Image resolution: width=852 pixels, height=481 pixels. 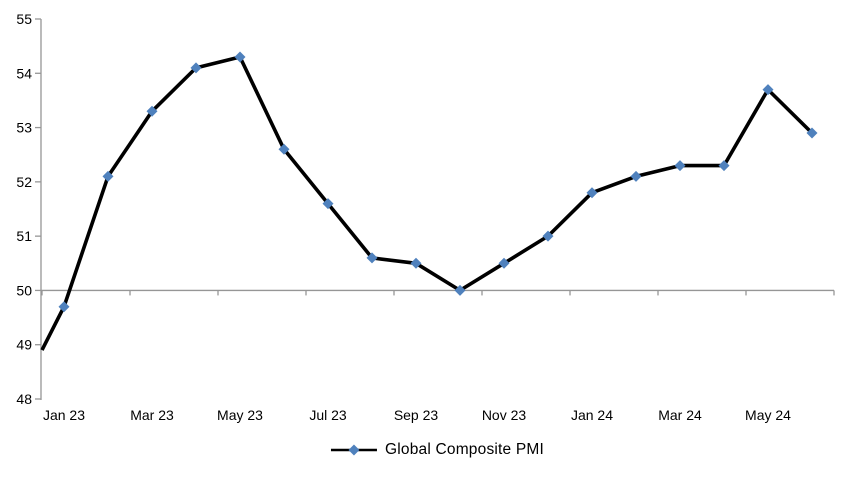 I want to click on x-tick-label: Jul 23, so click(x=328, y=415).